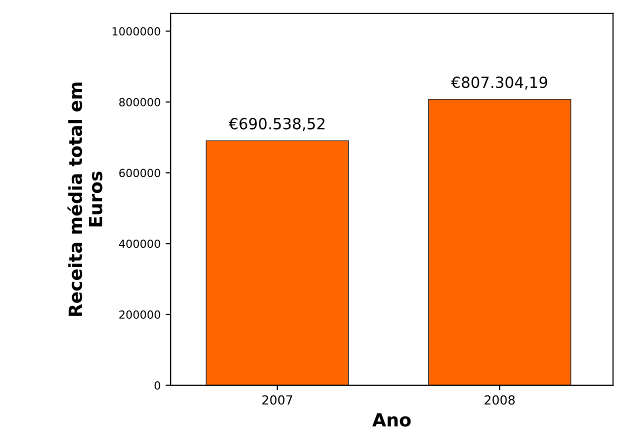 The height and width of the screenshot is (448, 632). What do you see at coordinates (139, 244) in the screenshot?
I see `y-tick-label: 400000` at bounding box center [139, 244].